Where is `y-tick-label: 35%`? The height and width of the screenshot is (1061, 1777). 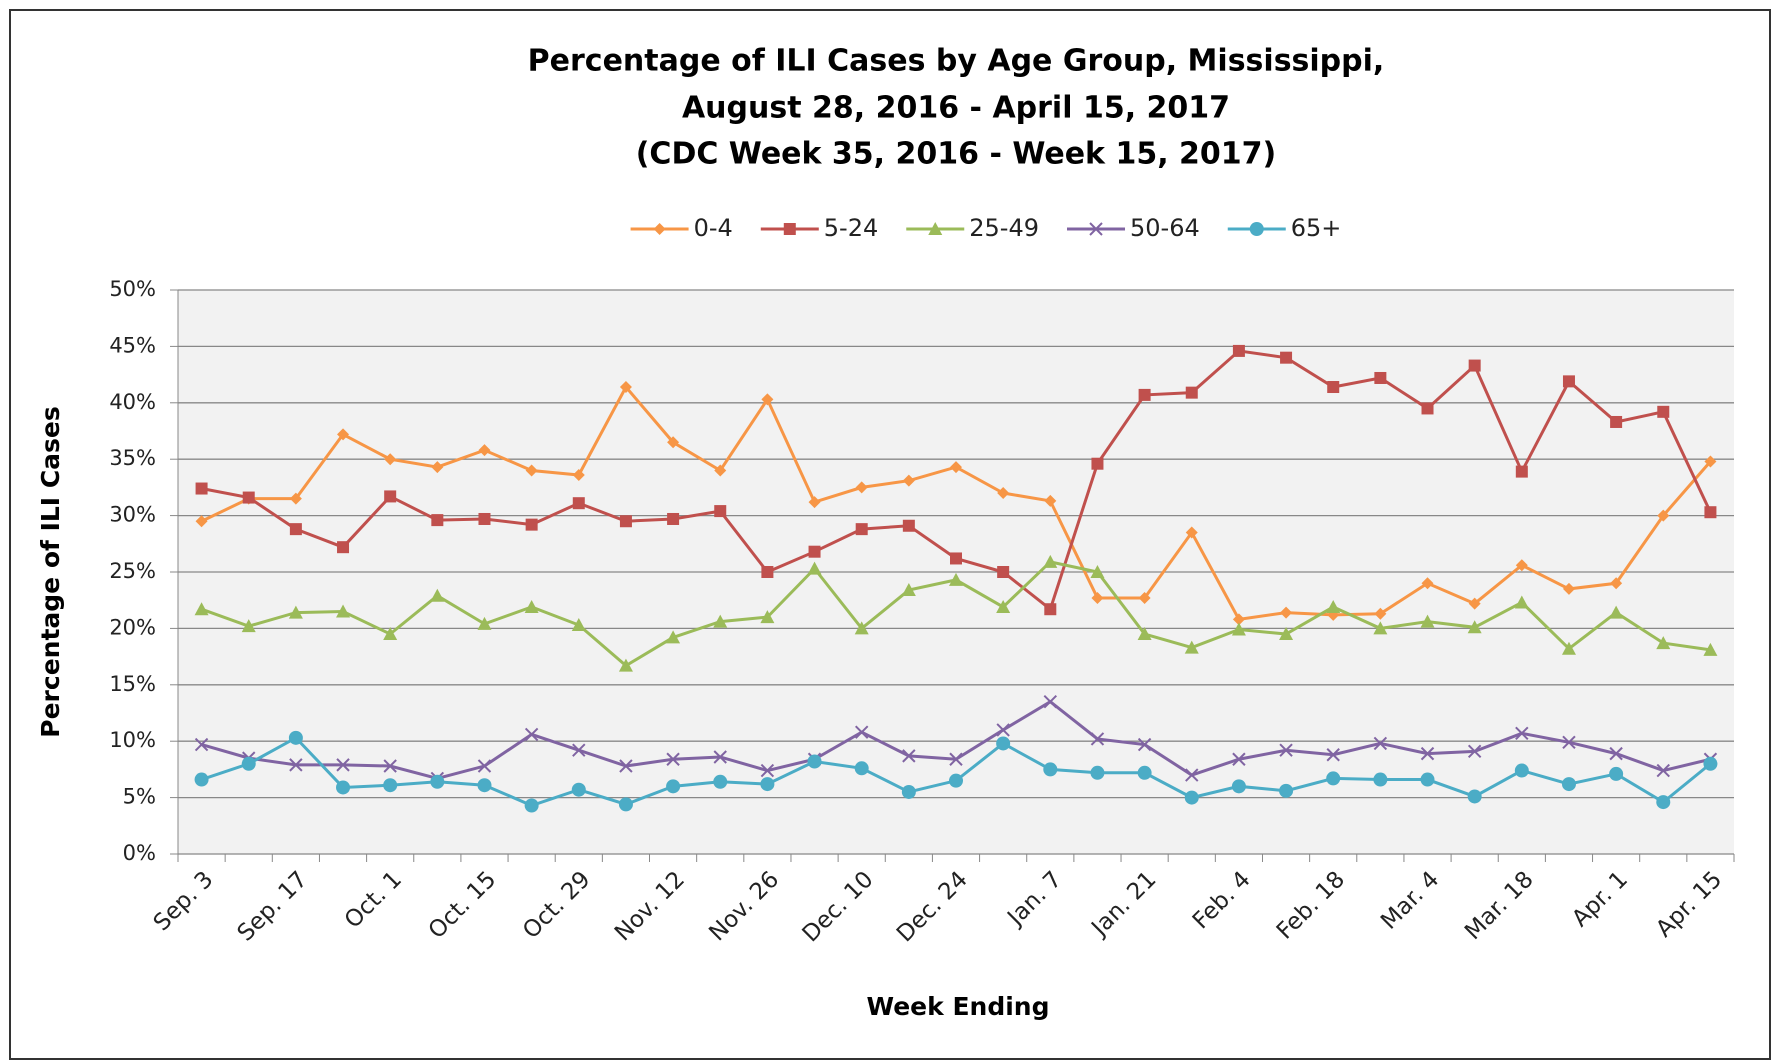
y-tick-label: 35% is located at coordinates (132, 458).